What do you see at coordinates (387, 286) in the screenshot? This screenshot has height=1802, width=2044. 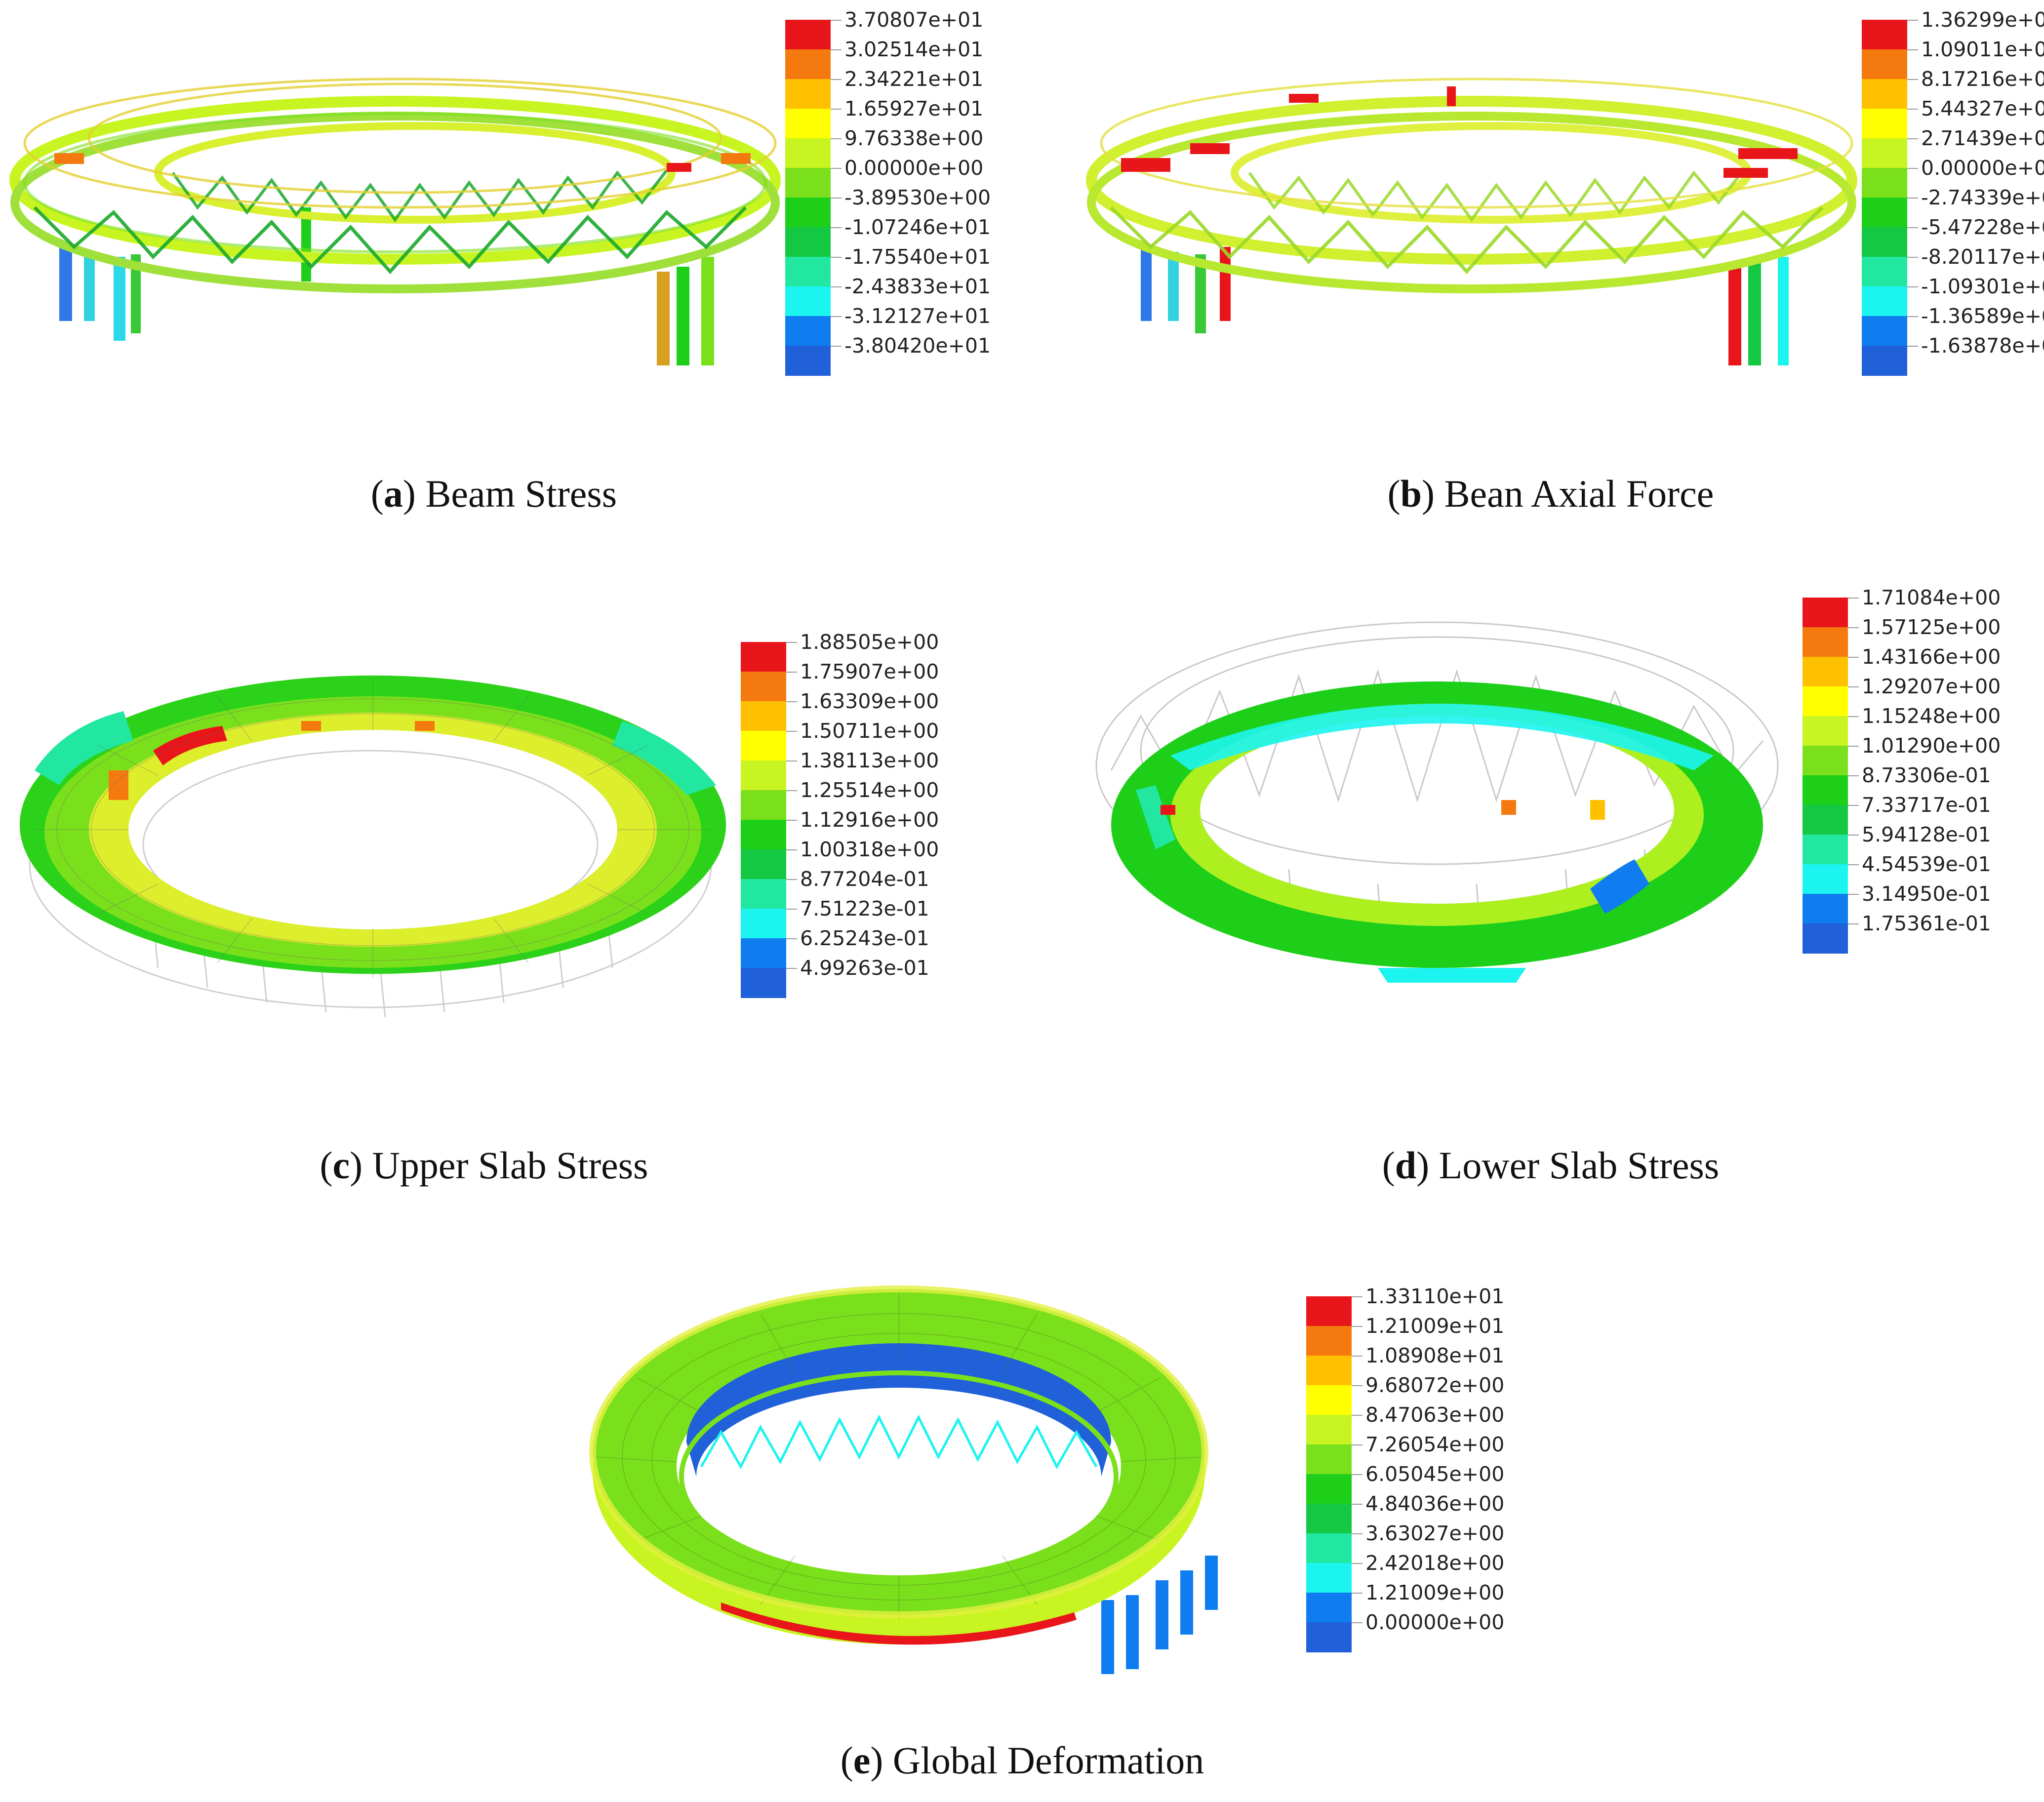 I see `support-columns` at bounding box center [387, 286].